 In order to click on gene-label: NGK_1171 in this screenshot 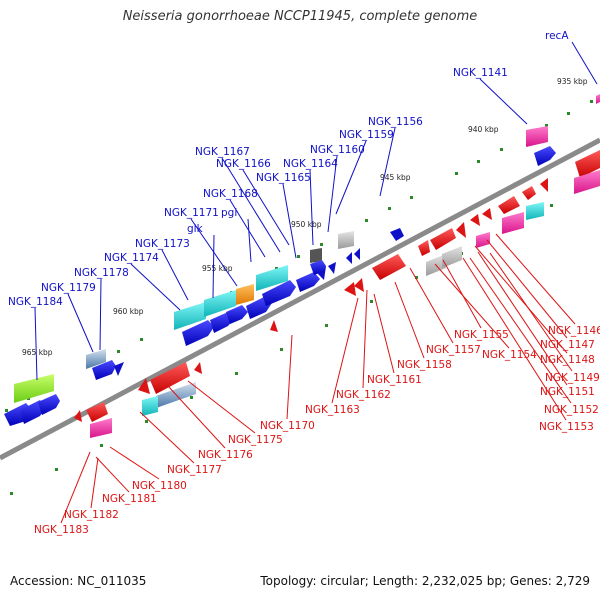, I will do `click(191, 213)`.